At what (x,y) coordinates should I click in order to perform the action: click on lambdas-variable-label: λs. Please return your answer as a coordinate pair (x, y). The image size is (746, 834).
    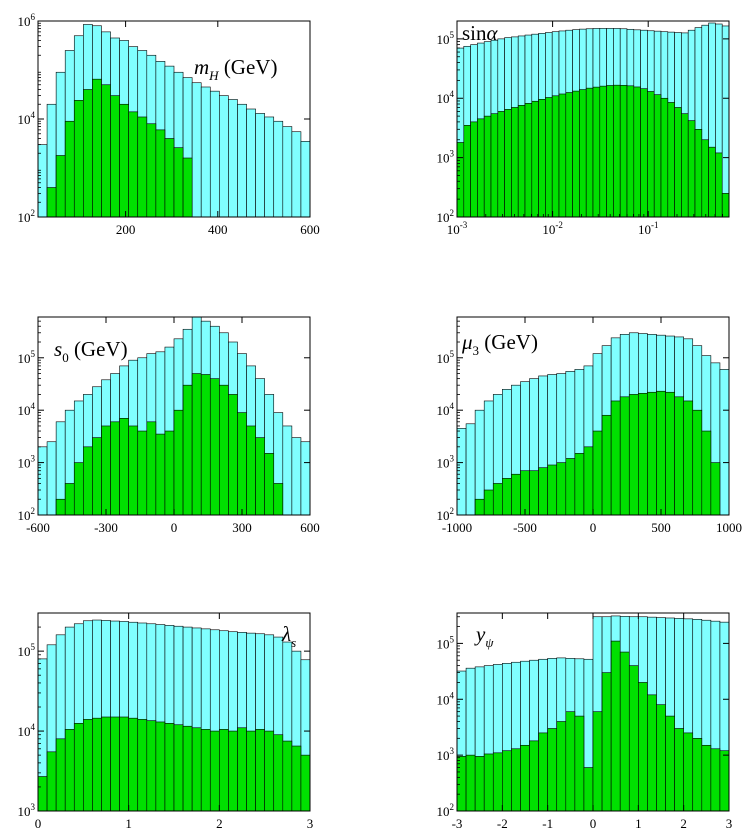
    Looking at the image, I should click on (288, 636).